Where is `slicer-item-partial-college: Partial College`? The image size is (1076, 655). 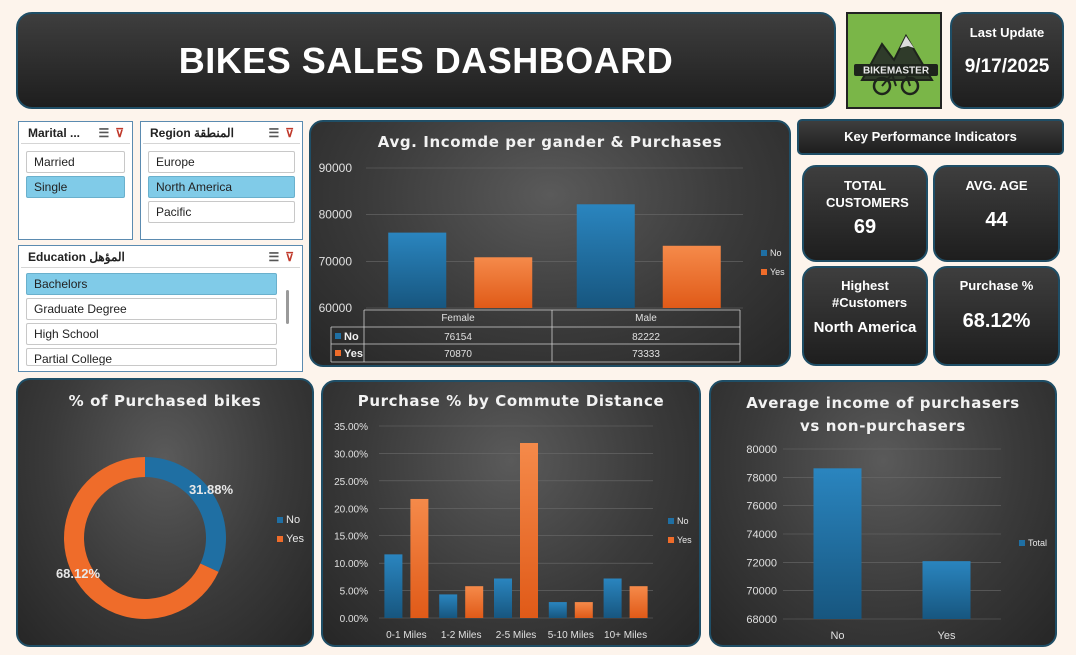
slicer-item-partial-college: Partial College is located at coordinates (151, 357).